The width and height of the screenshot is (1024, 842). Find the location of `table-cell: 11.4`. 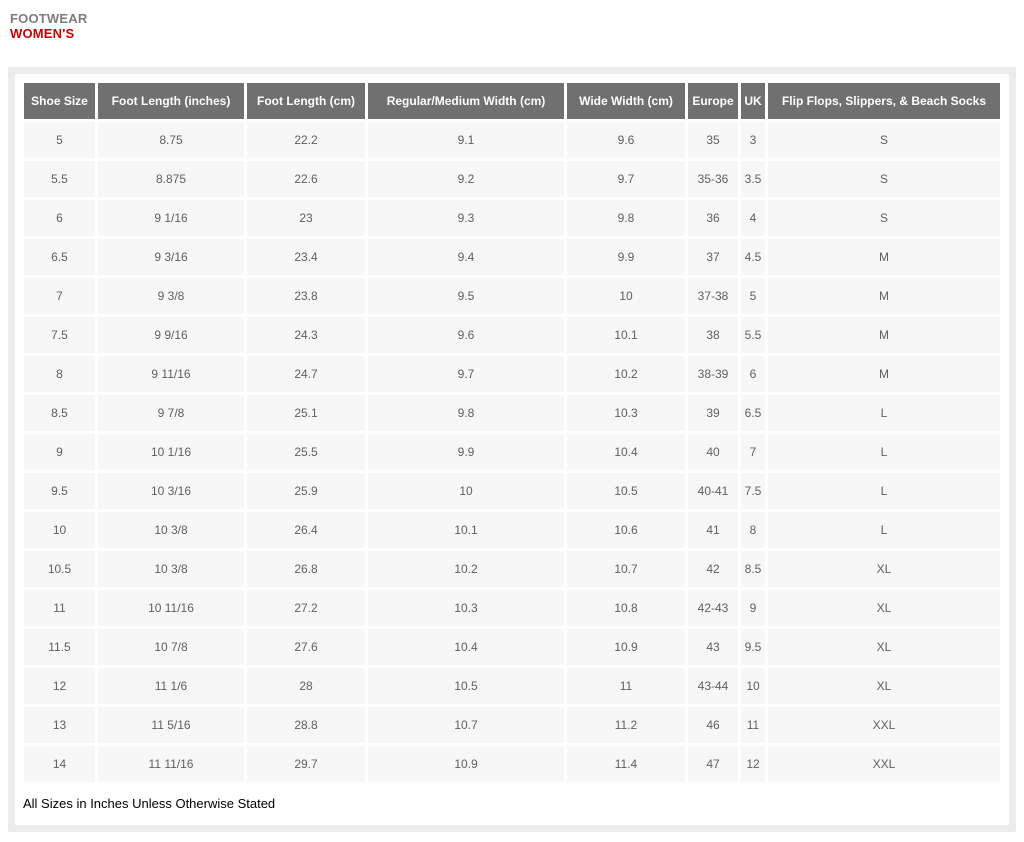

table-cell: 11.4 is located at coordinates (626, 764).